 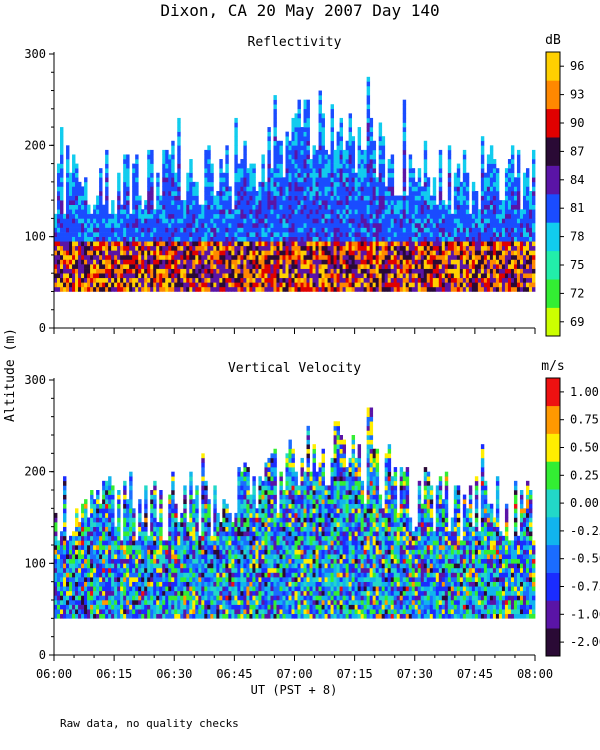 What do you see at coordinates (584, 392) in the screenshot?
I see `colorbar-tick-label: 1.00` at bounding box center [584, 392].